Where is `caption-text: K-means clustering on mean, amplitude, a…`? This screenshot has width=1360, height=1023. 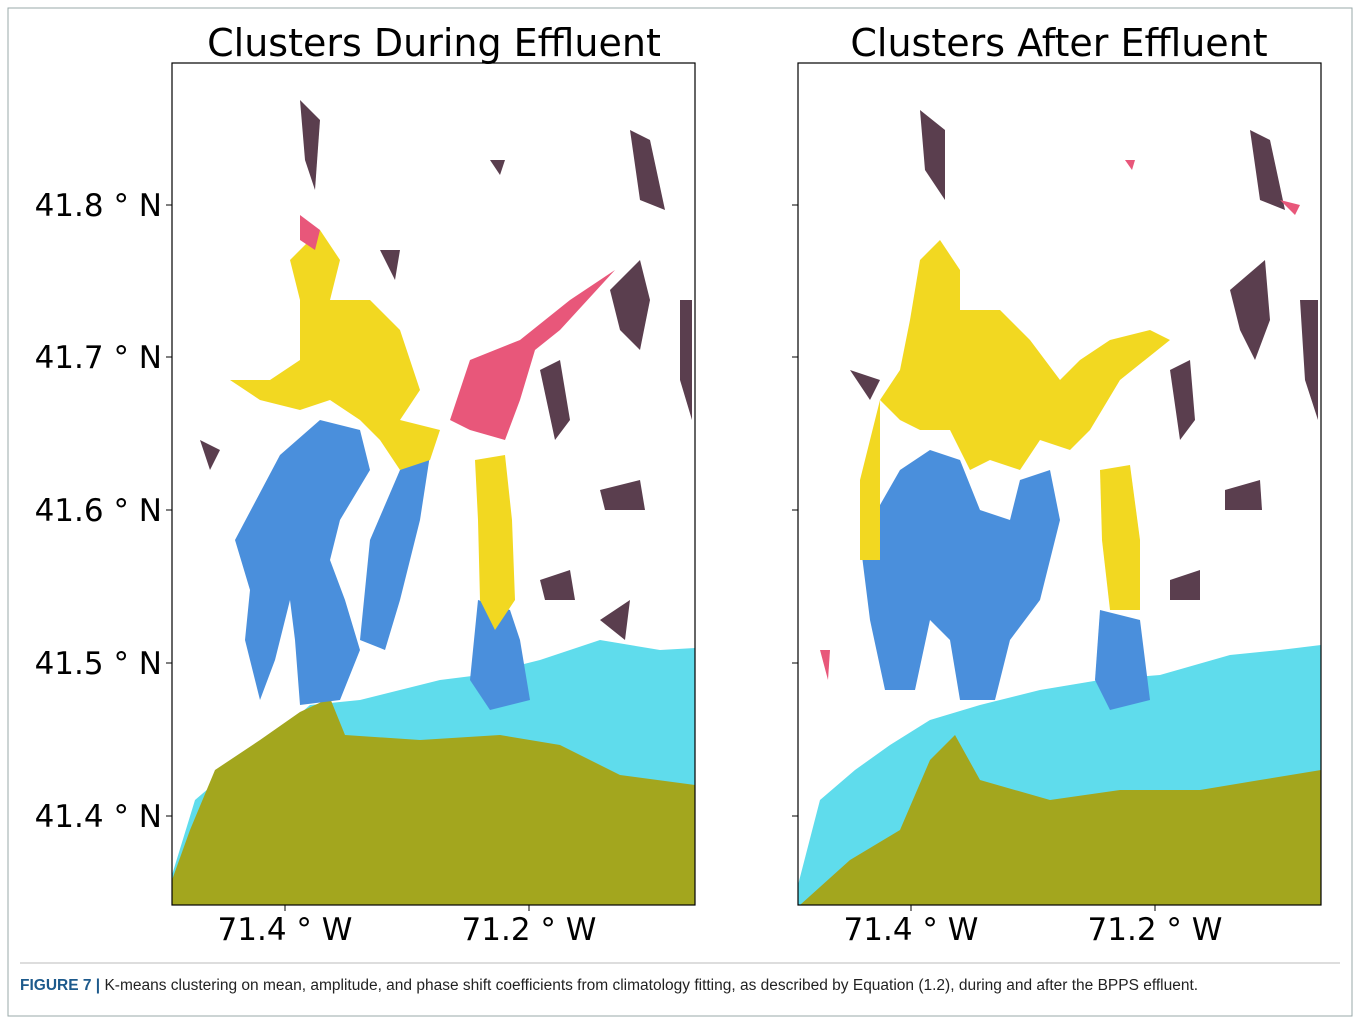 caption-text: K-means clustering on mean, amplitude, a… is located at coordinates (651, 985).